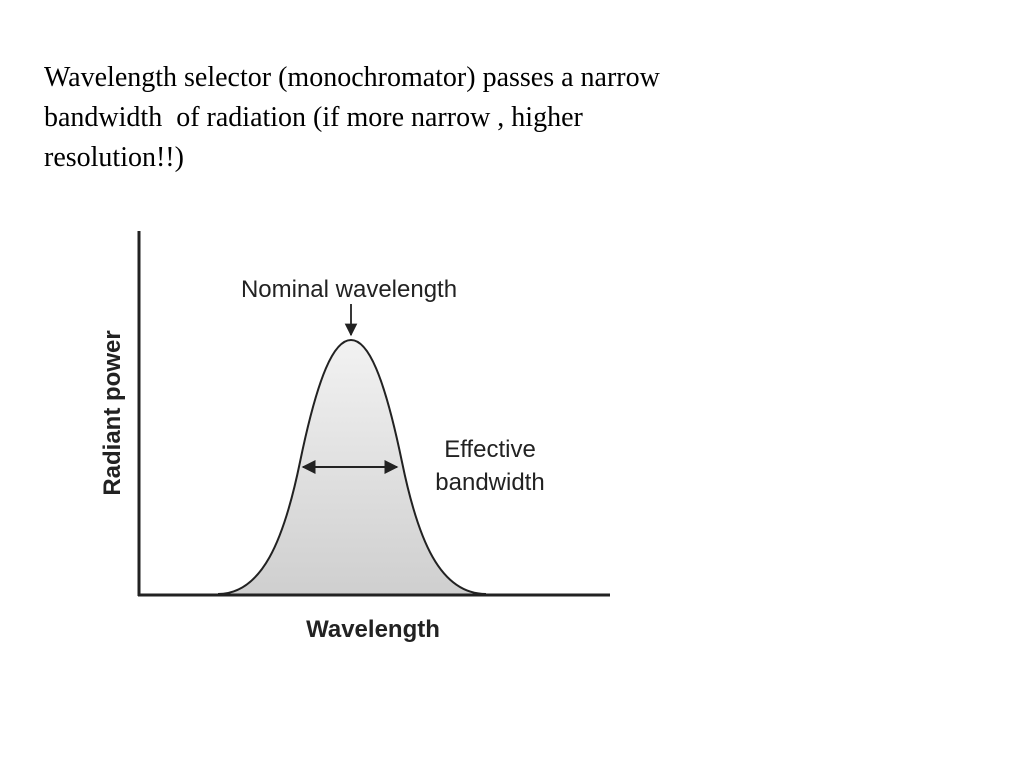  Describe the element at coordinates (349, 289) in the screenshot. I see `nominal-wavelength-label: Nominal wavelength` at that location.